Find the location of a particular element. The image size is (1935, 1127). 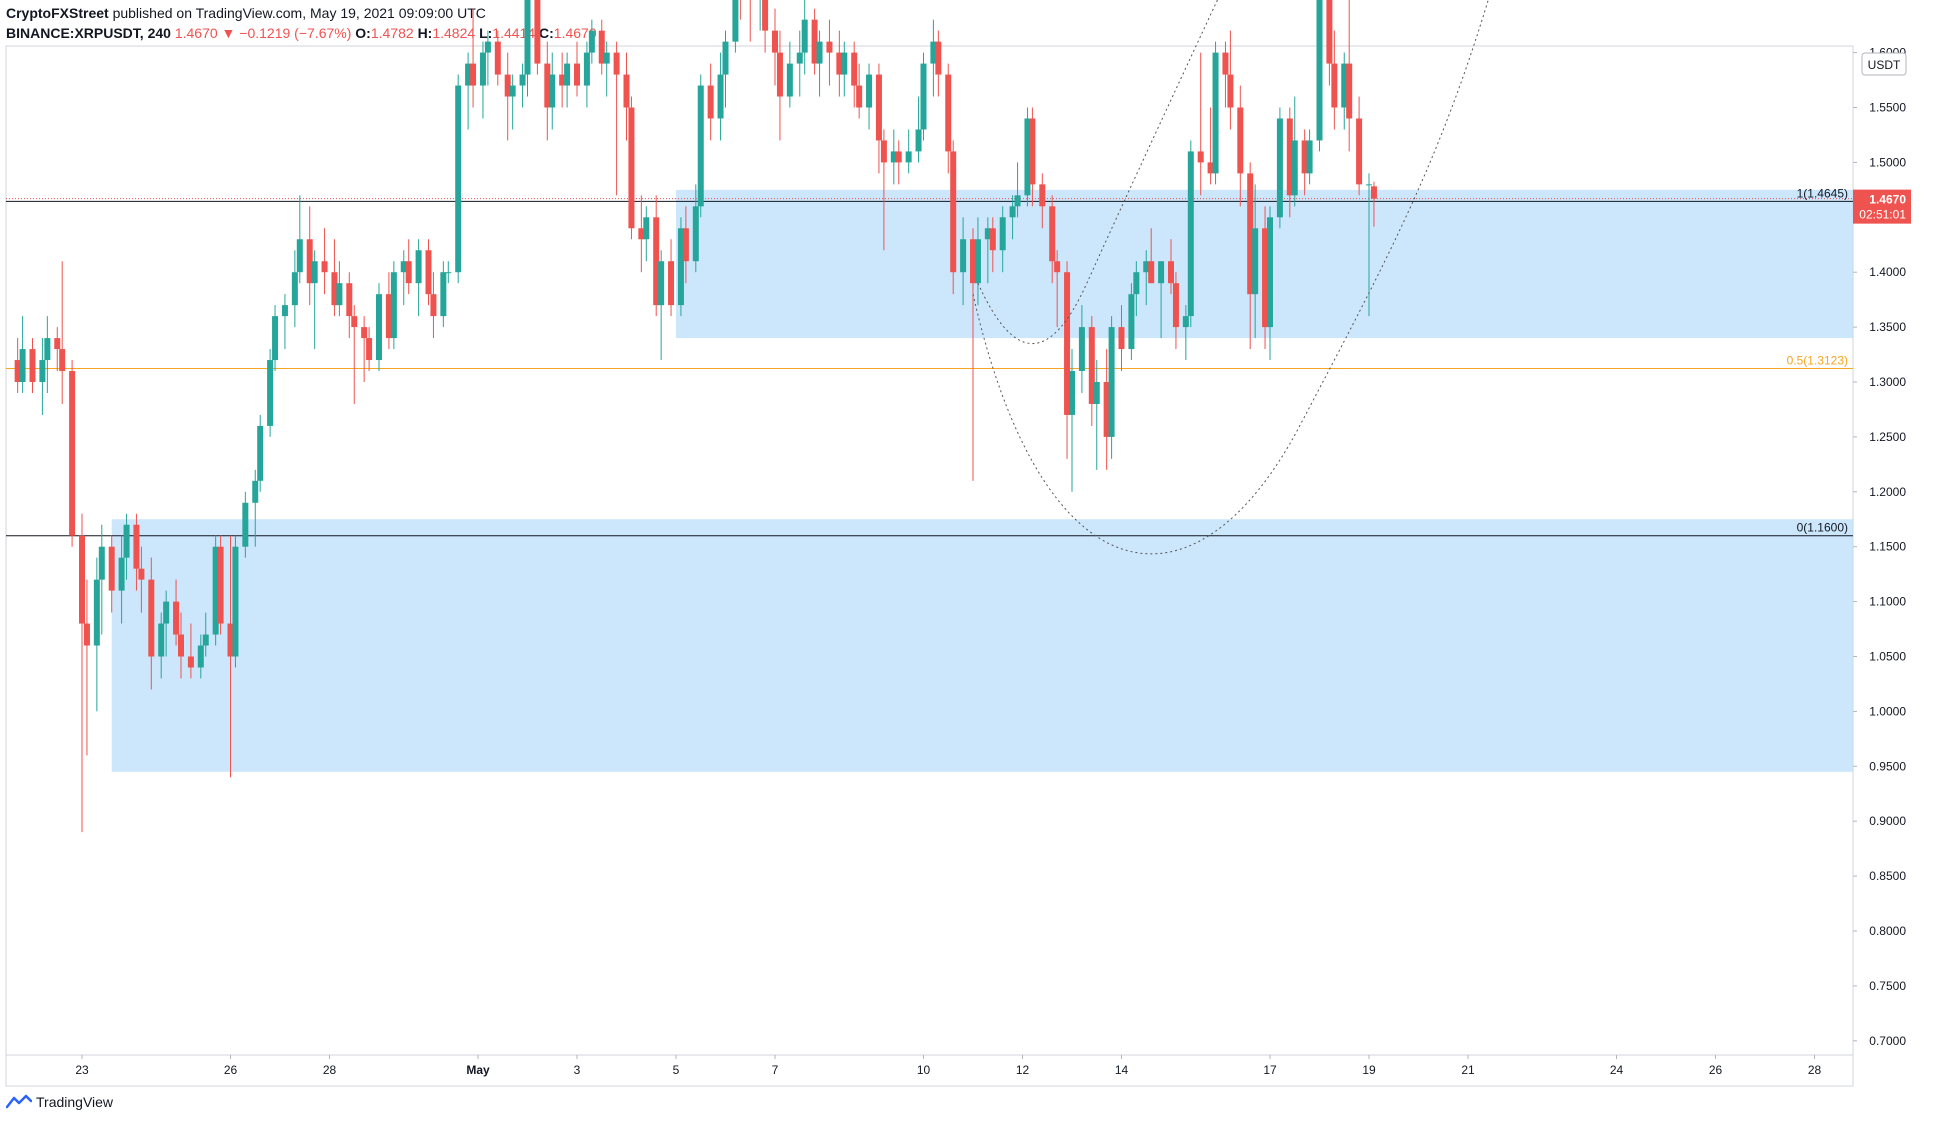

publisher-name: CryptoFXStreet is located at coordinates (57, 13).